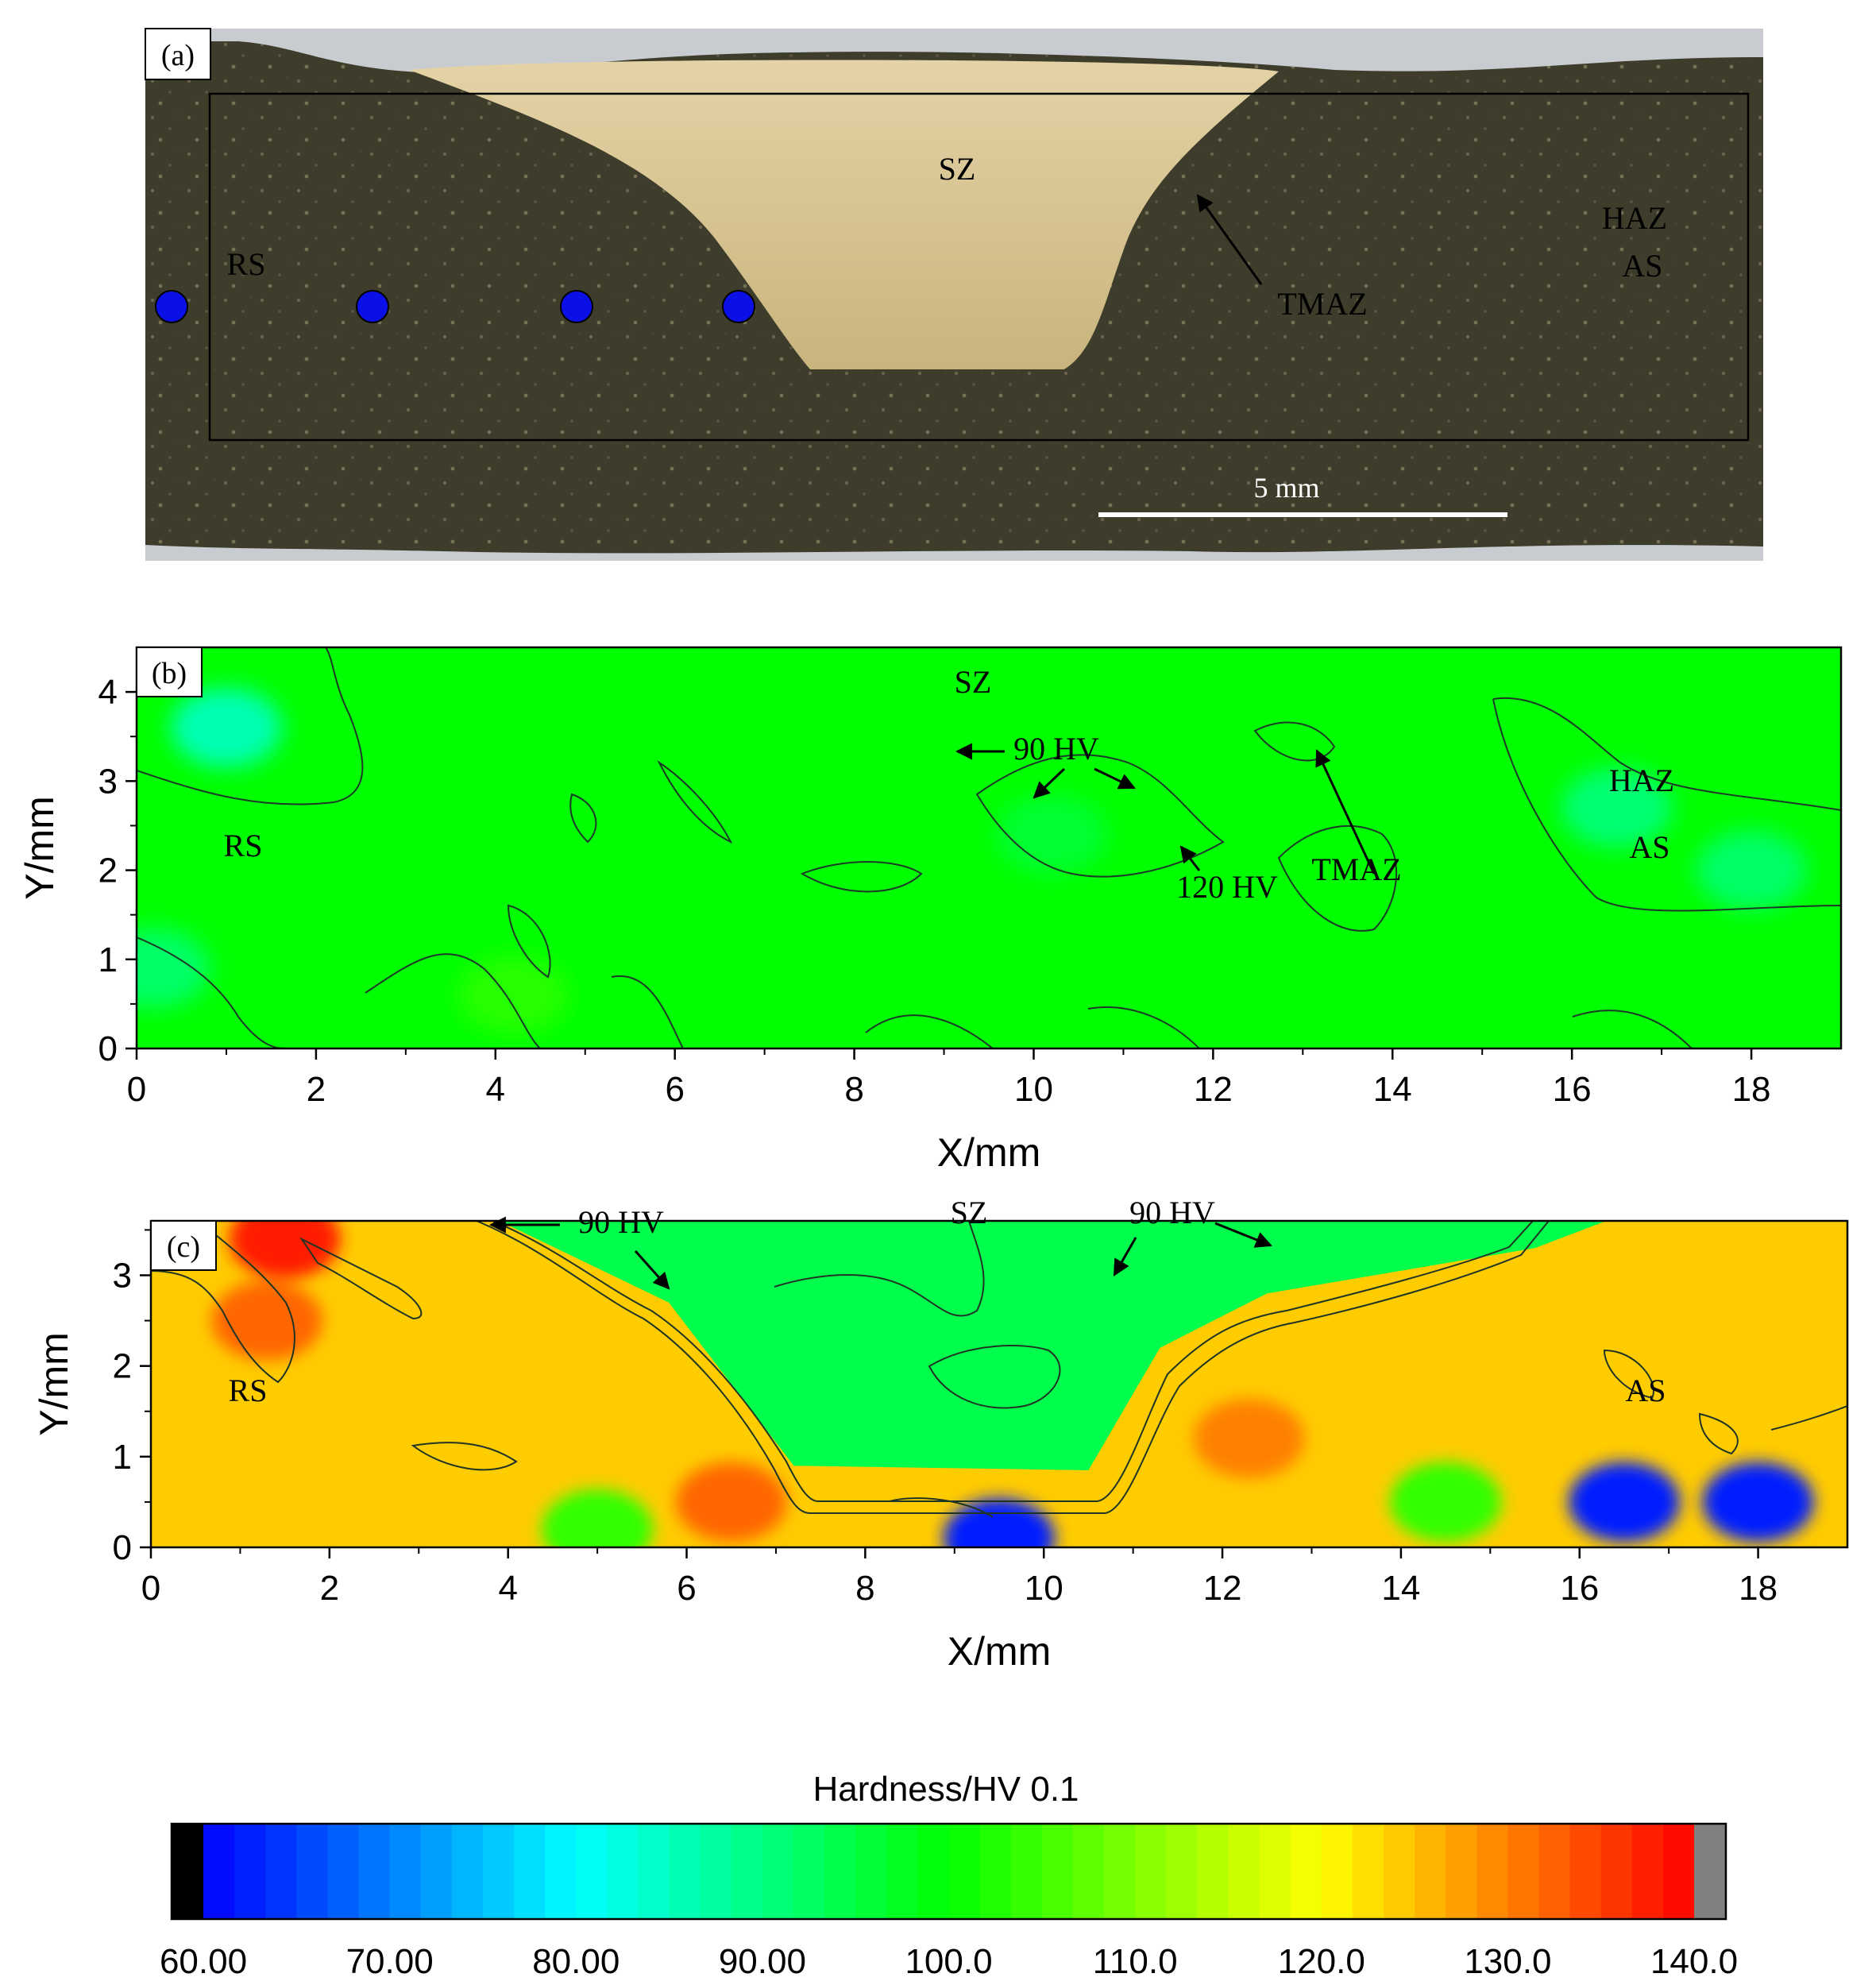  What do you see at coordinates (108, 692) in the screenshot?
I see `y-tick-label: 4` at bounding box center [108, 692].